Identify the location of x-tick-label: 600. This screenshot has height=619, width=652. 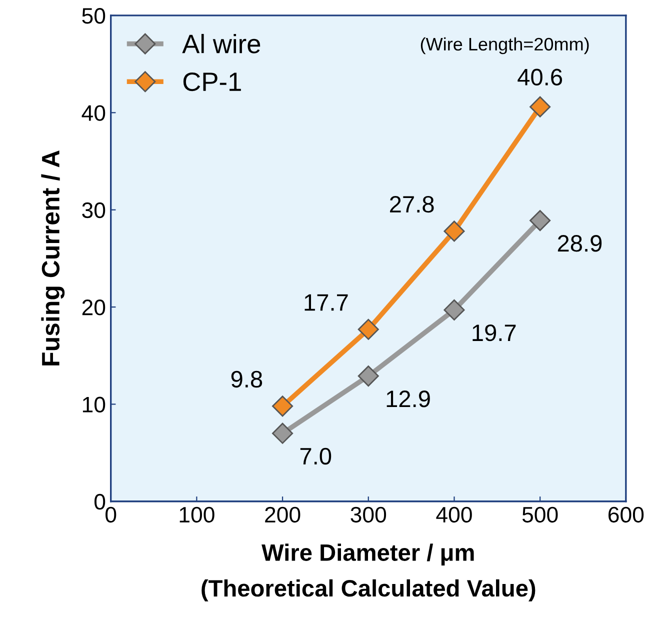
(626, 514).